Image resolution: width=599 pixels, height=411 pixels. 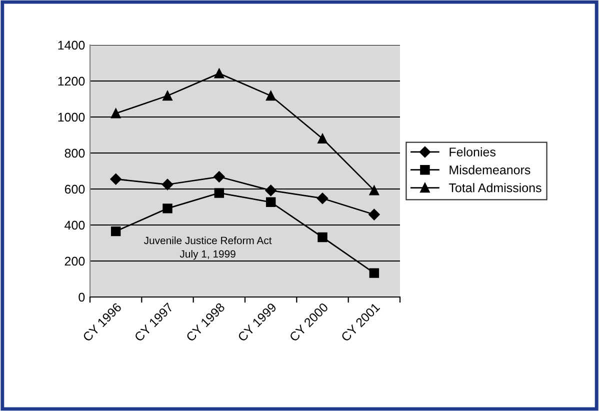 What do you see at coordinates (473, 151) in the screenshot?
I see `legend-label: Felonies` at bounding box center [473, 151].